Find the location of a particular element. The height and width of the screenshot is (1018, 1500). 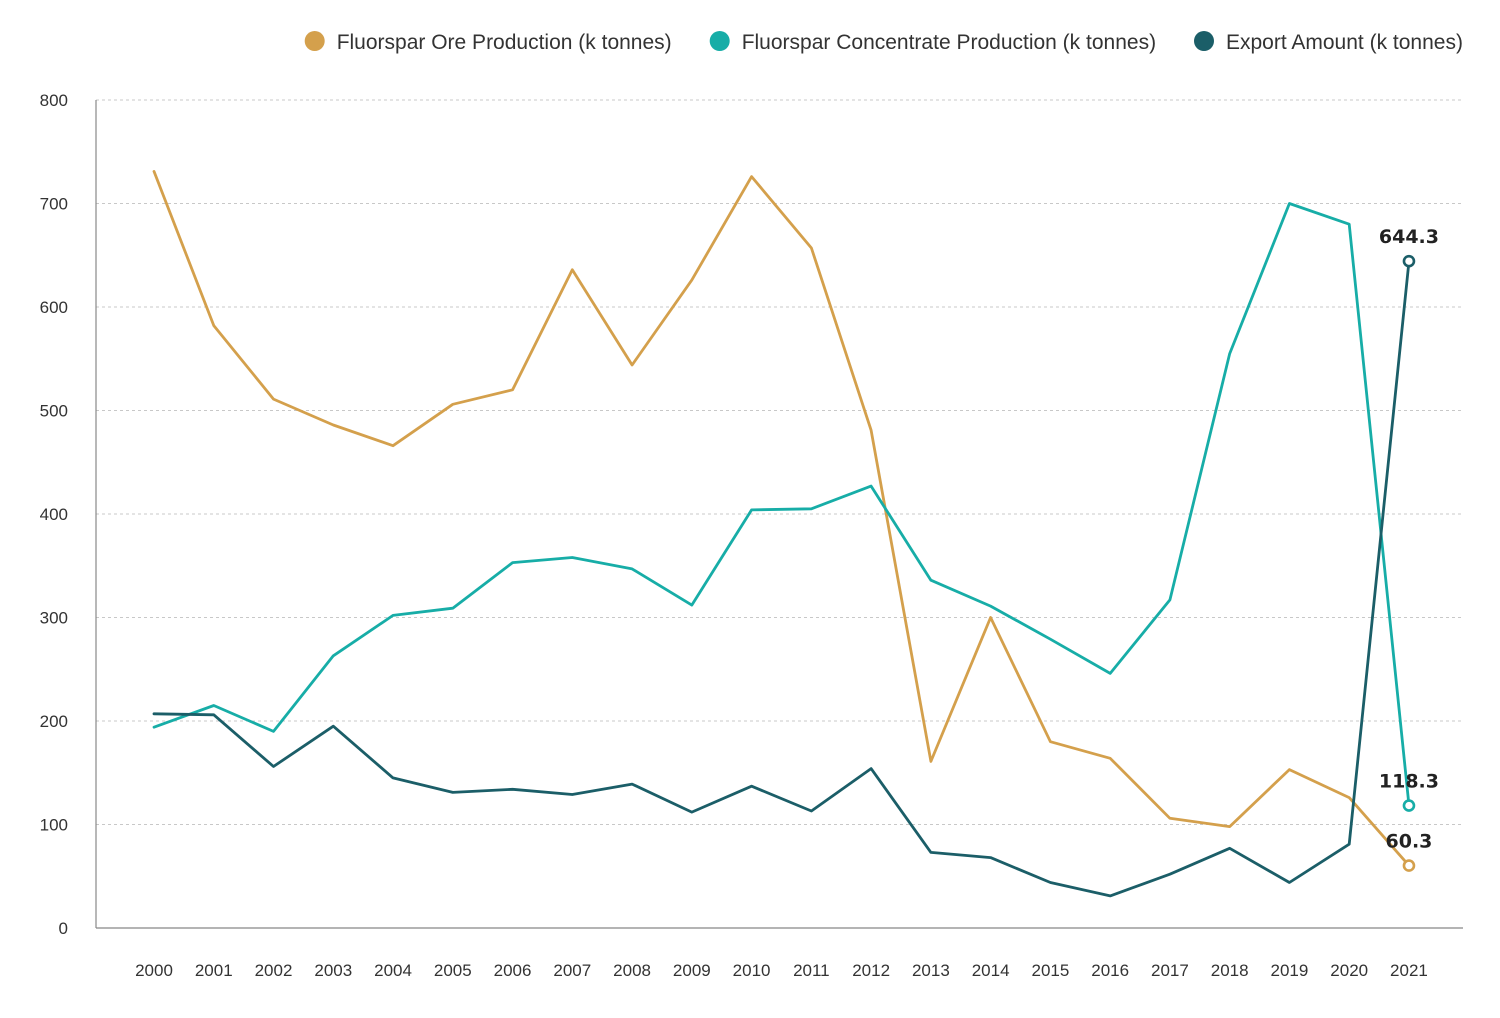

x-tick-label: 2015 is located at coordinates (1050, 970).